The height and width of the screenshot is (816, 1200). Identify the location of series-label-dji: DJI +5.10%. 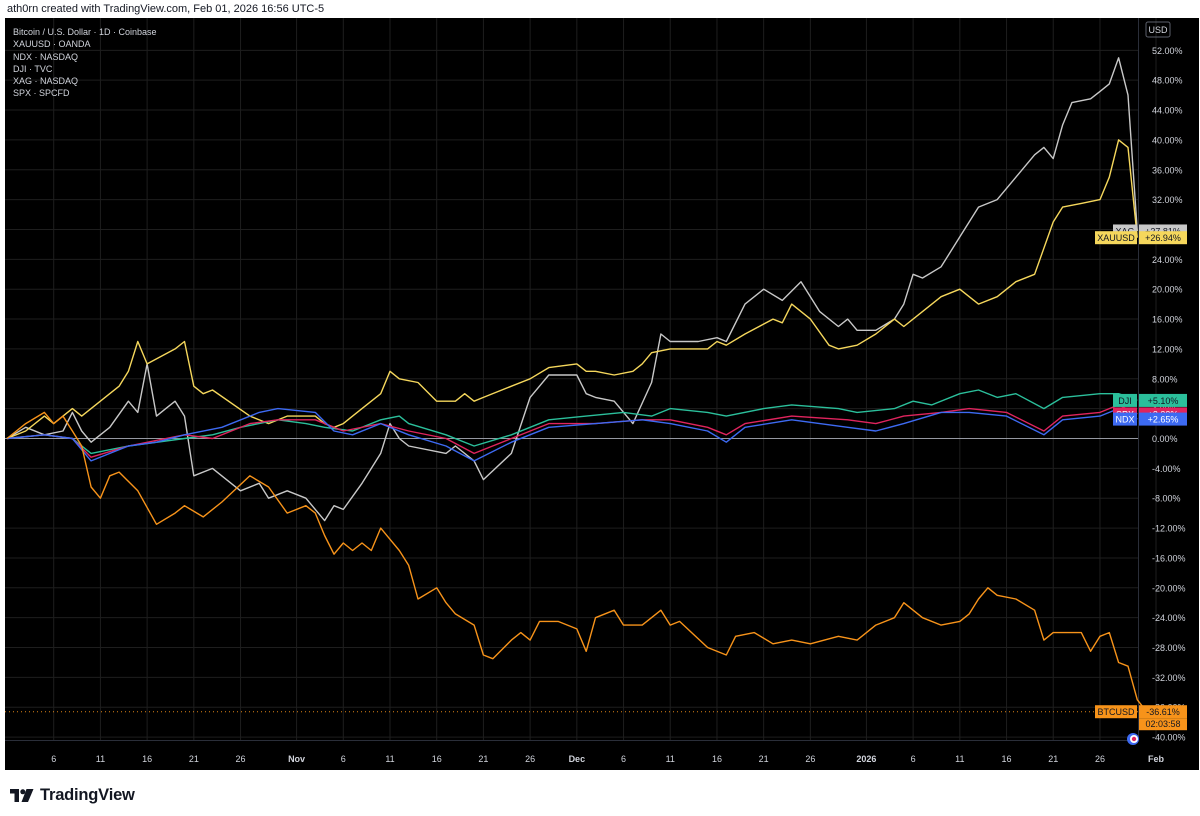
(1150, 400).